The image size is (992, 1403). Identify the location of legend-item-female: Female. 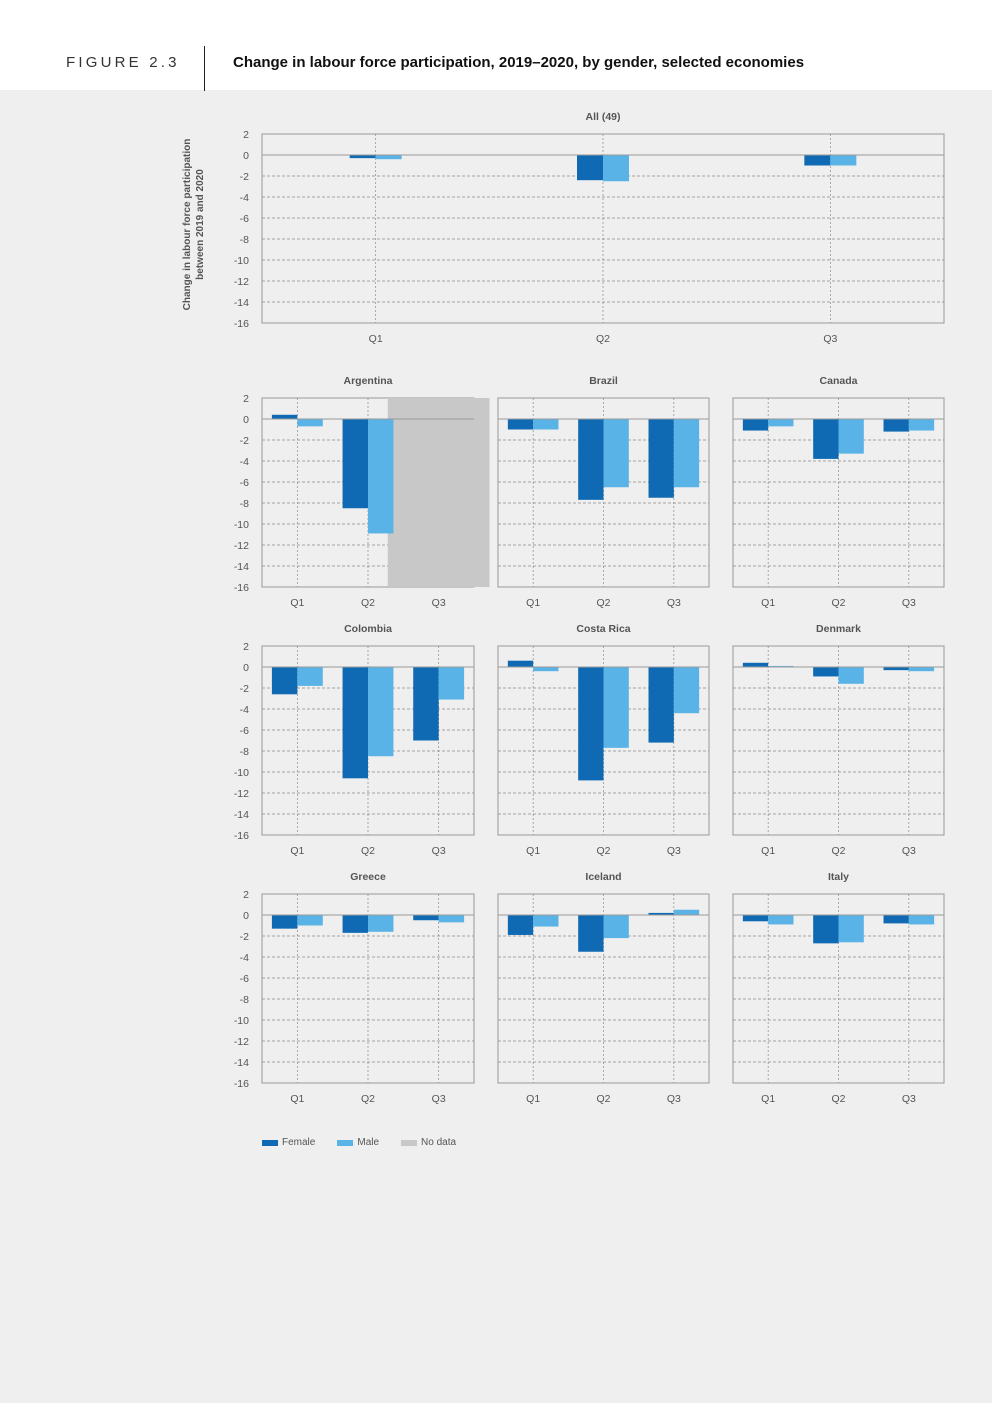
(288, 1142).